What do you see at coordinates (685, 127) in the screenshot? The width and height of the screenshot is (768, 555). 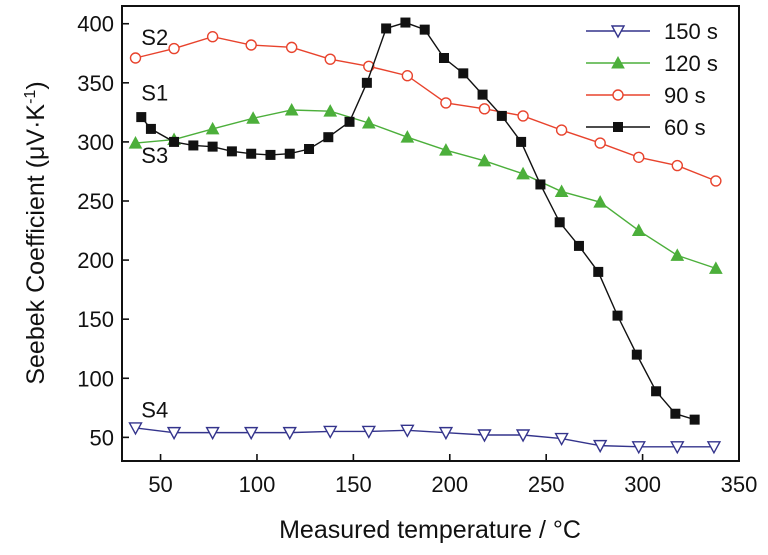 I see `legend-label: 60 s` at bounding box center [685, 127].